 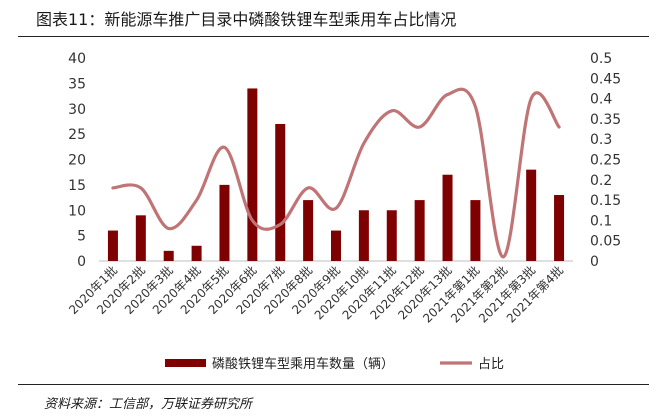 I want to click on legend-bar-label: 磷酸铁锂车型乘用车数量（辆）, so click(x=303, y=364).